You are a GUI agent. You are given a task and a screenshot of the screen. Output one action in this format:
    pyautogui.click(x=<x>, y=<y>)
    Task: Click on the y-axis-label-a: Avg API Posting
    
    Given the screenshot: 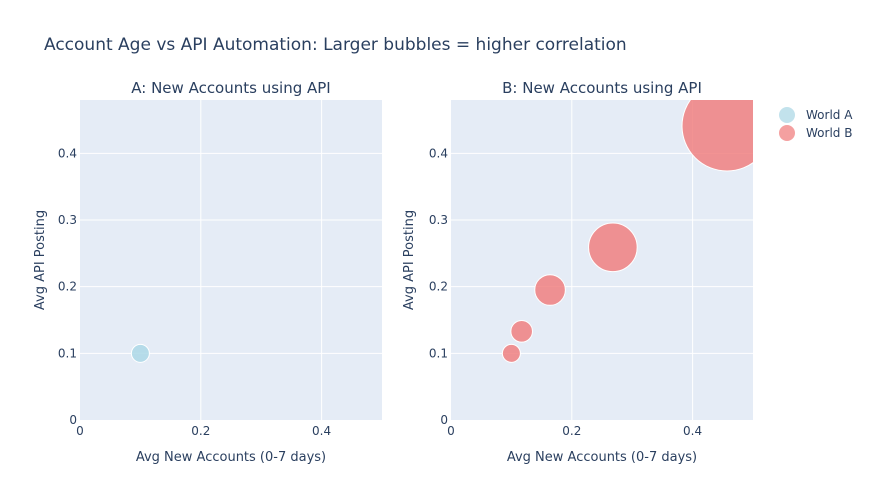 What is the action you would take?
    pyautogui.click(x=40, y=260)
    